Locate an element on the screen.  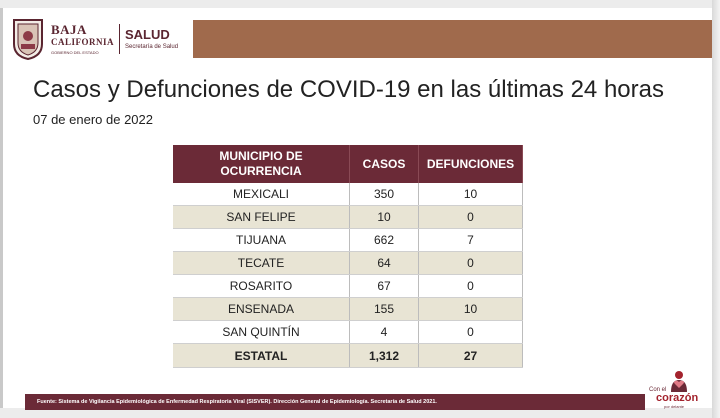
corazon-logo: Con el corazón por delante is located at coordinates (679, 390).